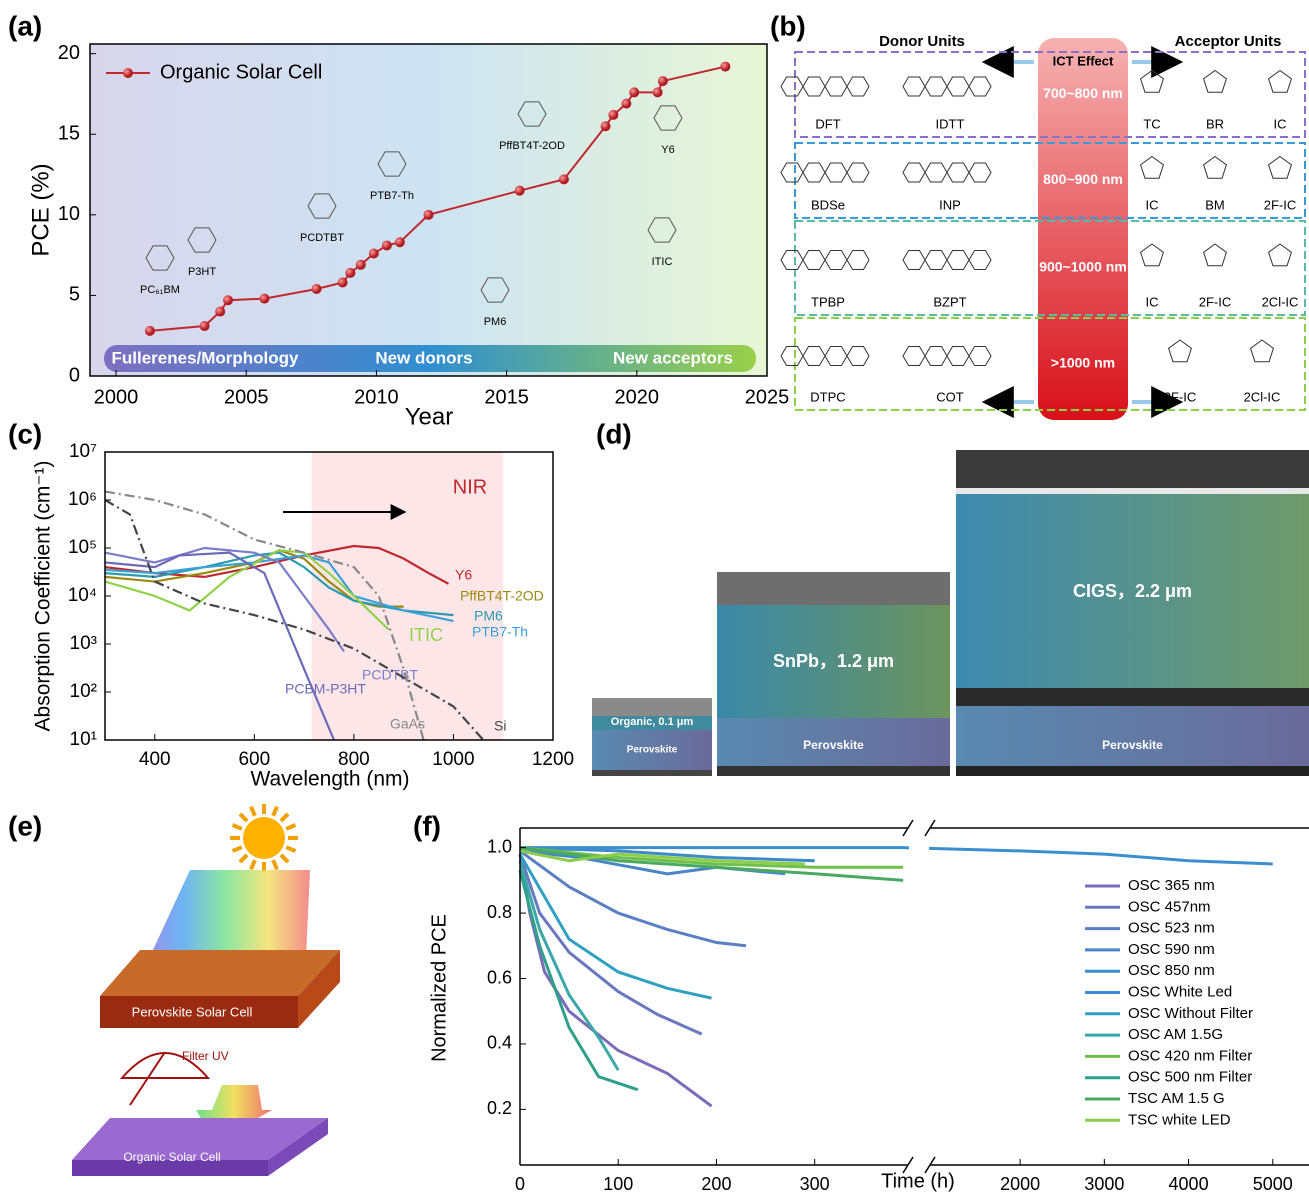 Image resolution: width=1309 pixels, height=1194 pixels. Describe the element at coordinates (950, 123) in the screenshot. I see `donor-name: IDTT` at that location.